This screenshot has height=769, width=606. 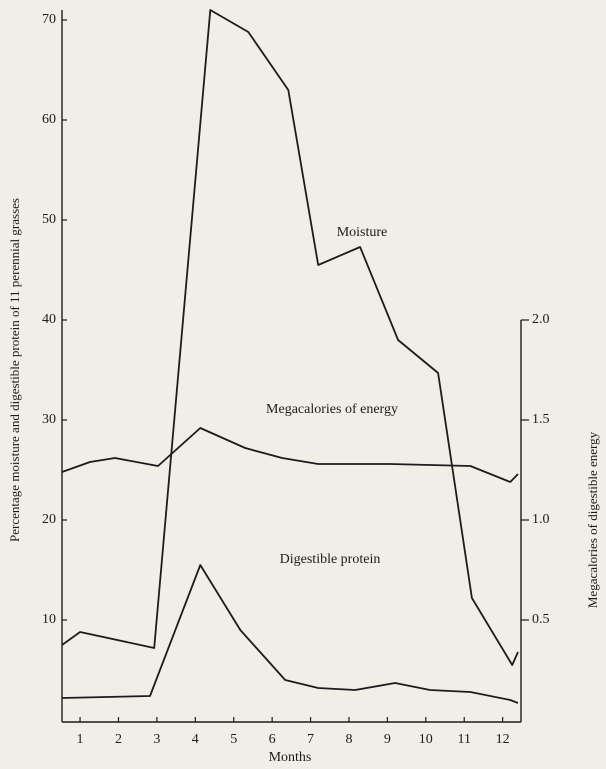 I want to click on y-tick-label: 60, so click(x=49, y=119).